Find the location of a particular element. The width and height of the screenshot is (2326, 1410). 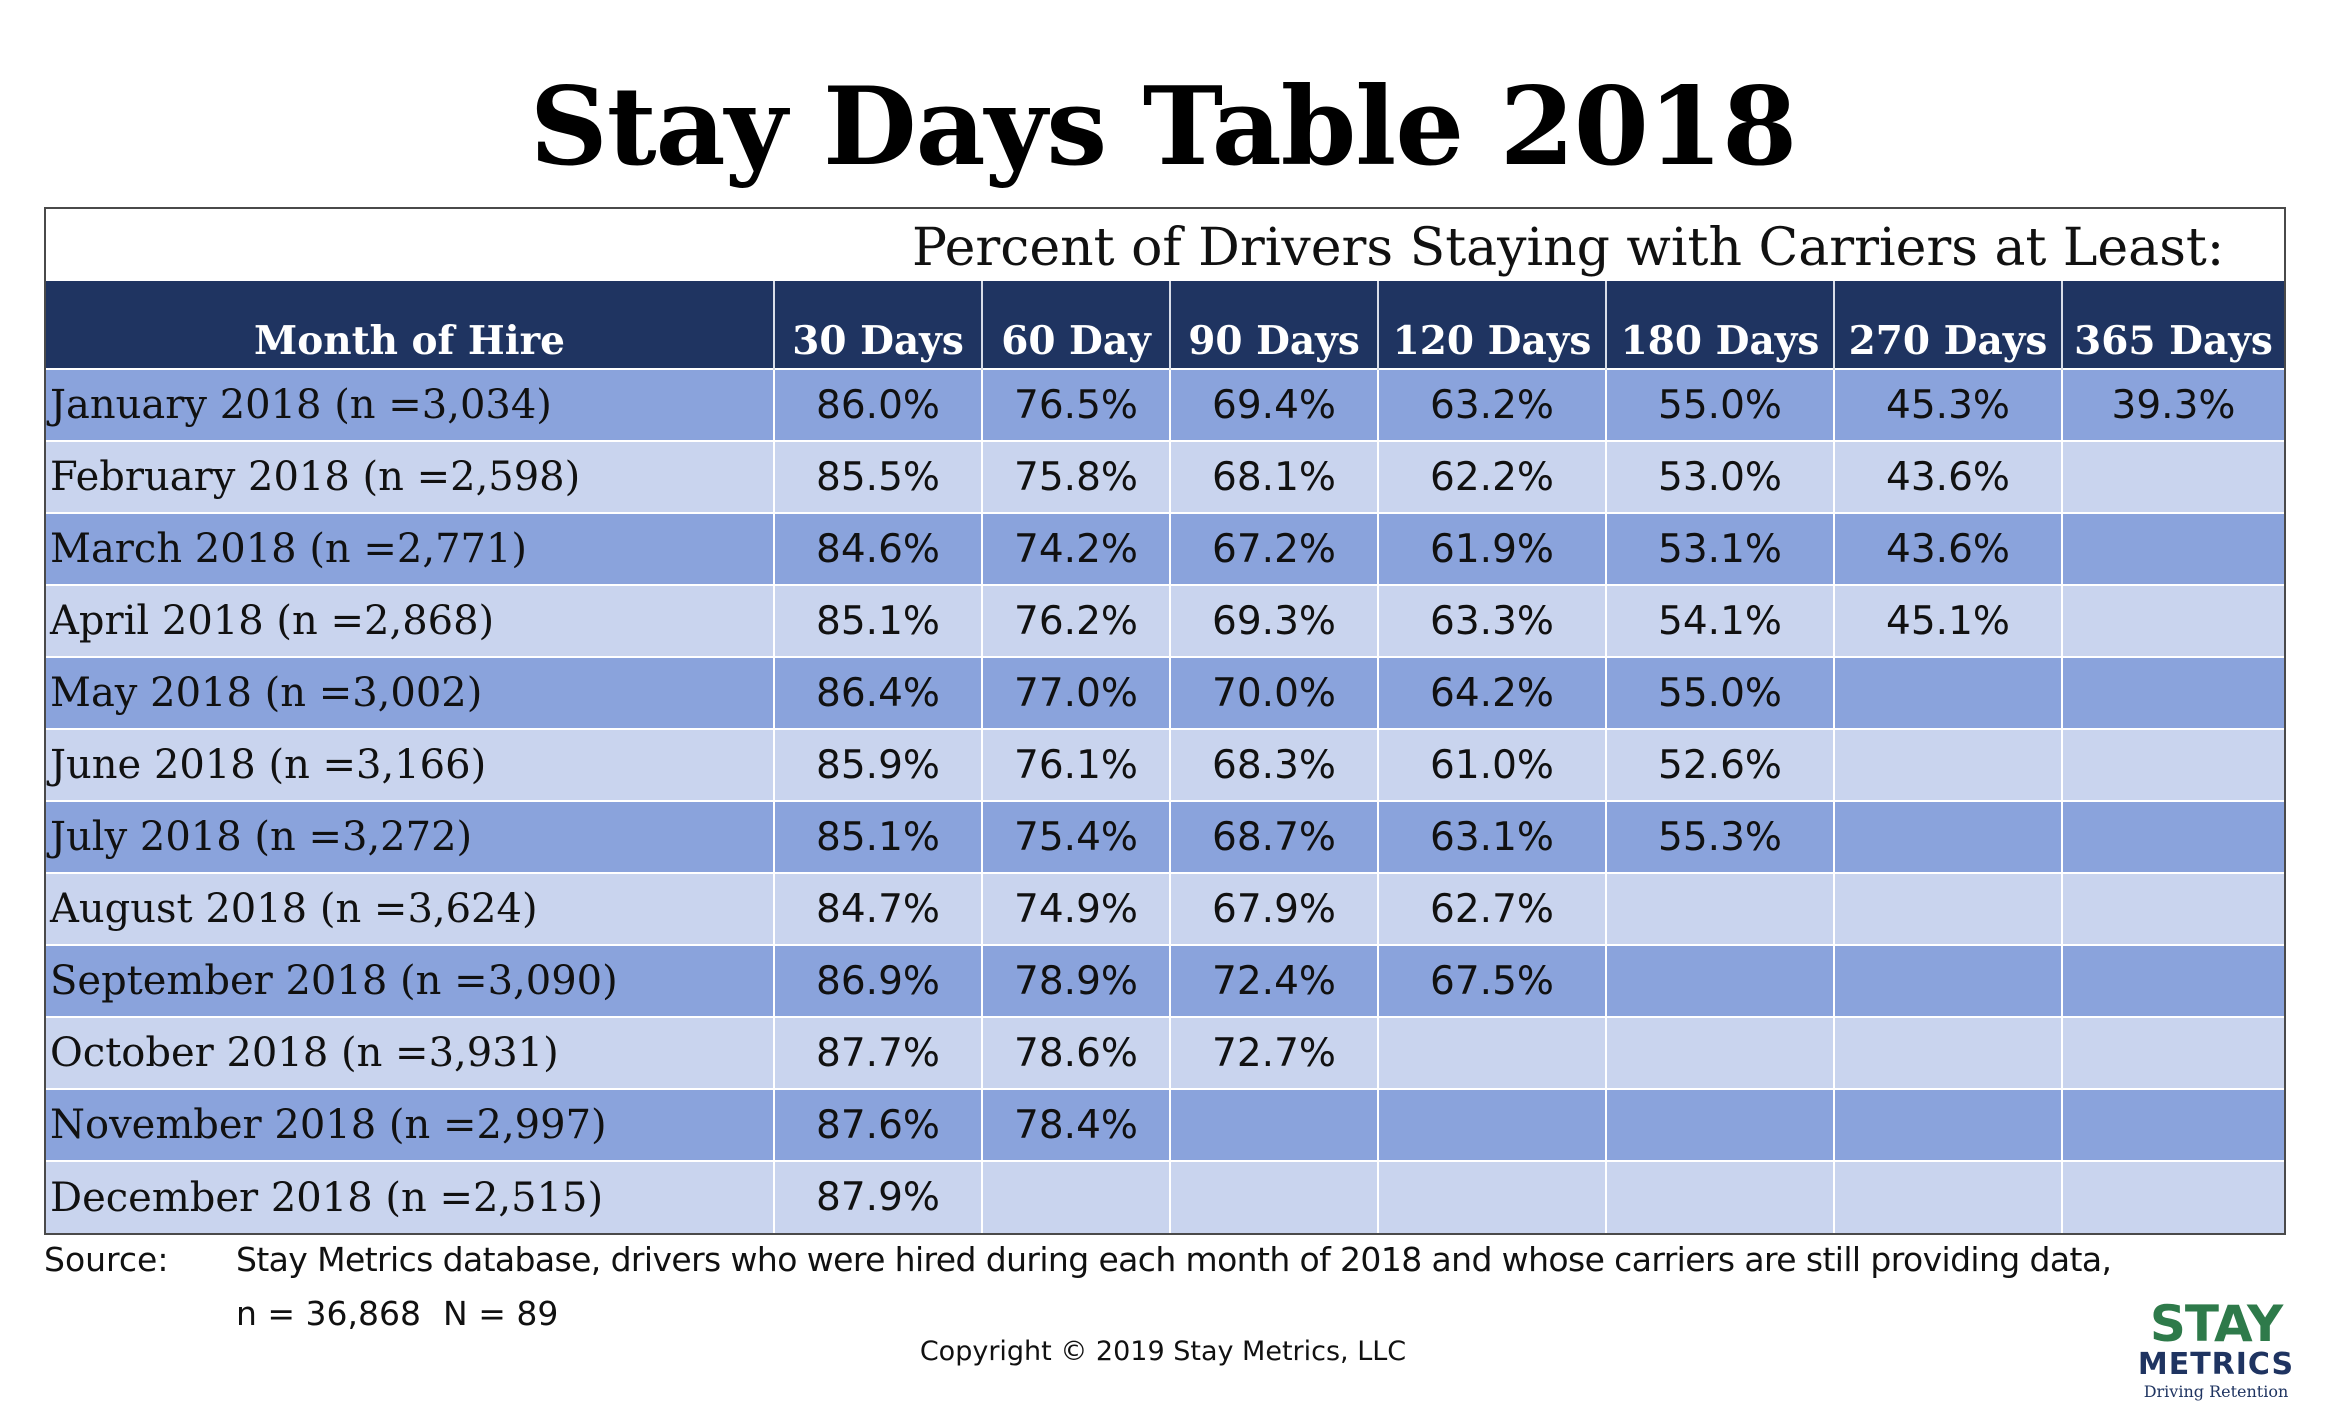

month-of-hire-cell: June 2018 (n =3,166) is located at coordinates (410, 764).